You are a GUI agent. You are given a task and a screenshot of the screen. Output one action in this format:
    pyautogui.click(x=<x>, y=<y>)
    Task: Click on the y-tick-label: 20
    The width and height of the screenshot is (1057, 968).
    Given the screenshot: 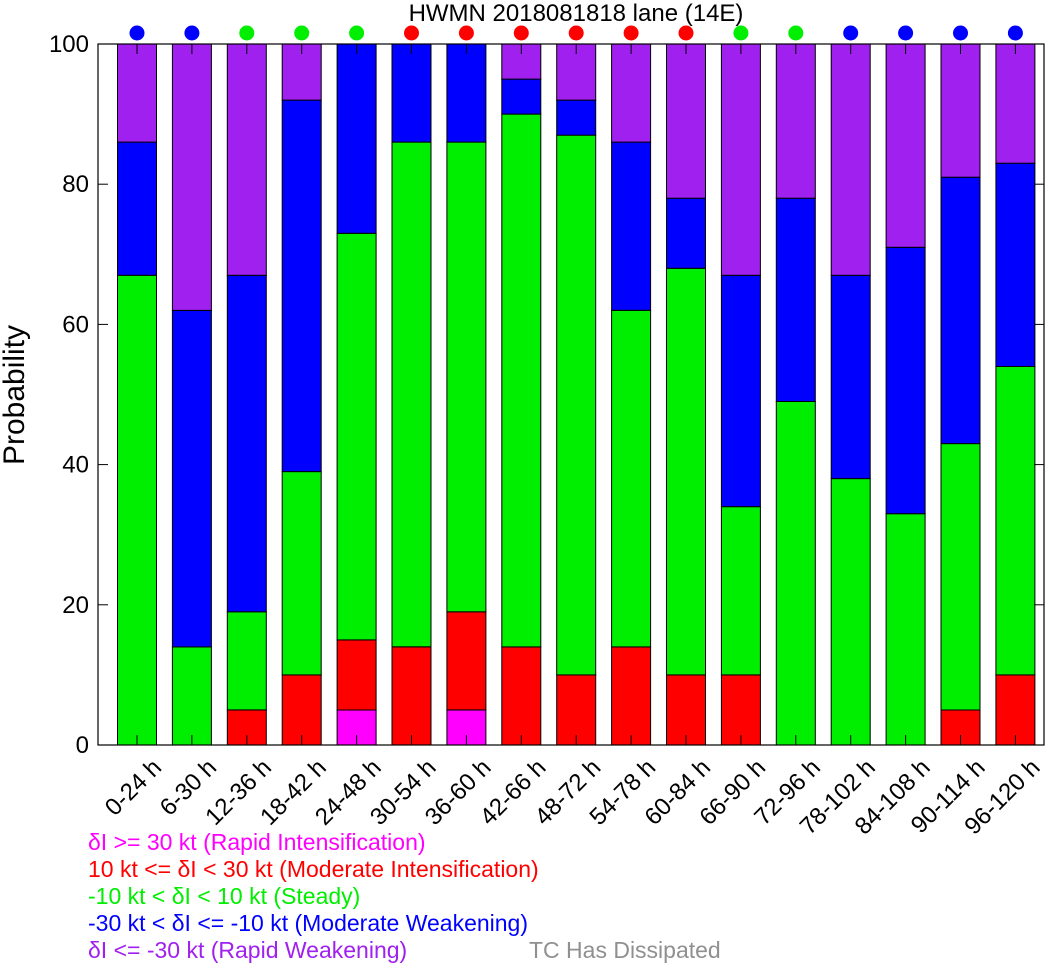 What is the action you would take?
    pyautogui.click(x=75, y=605)
    